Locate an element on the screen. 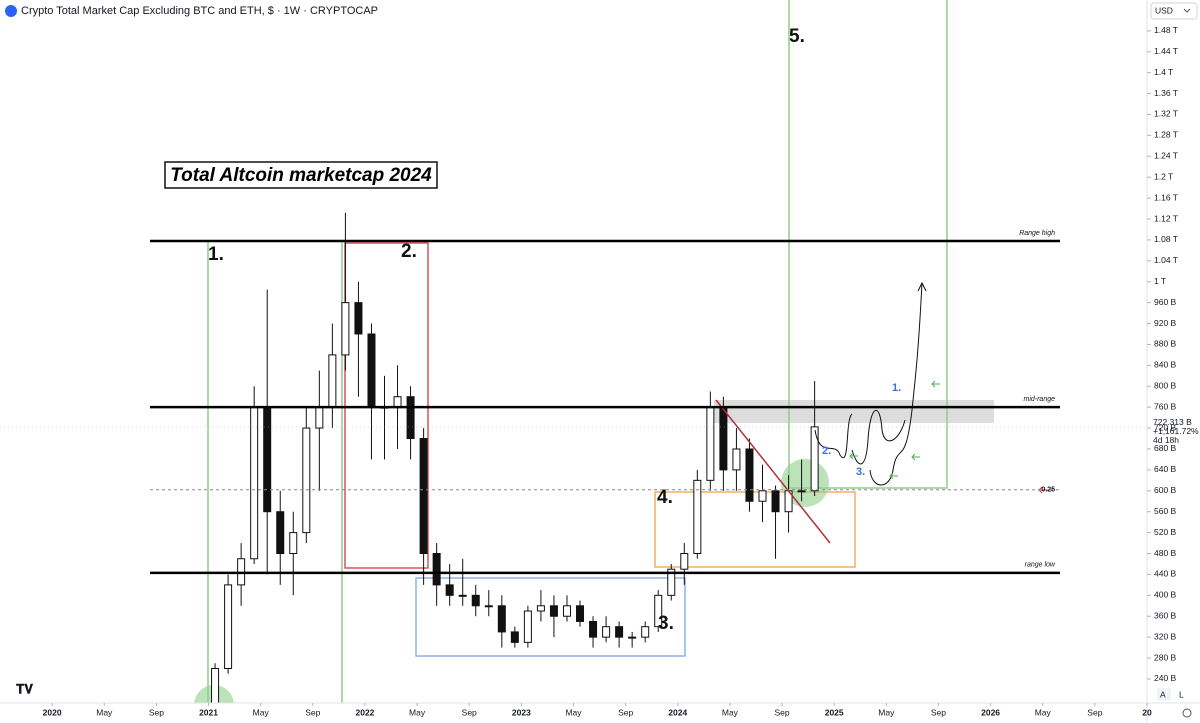  path-label: 1. is located at coordinates (896, 388).